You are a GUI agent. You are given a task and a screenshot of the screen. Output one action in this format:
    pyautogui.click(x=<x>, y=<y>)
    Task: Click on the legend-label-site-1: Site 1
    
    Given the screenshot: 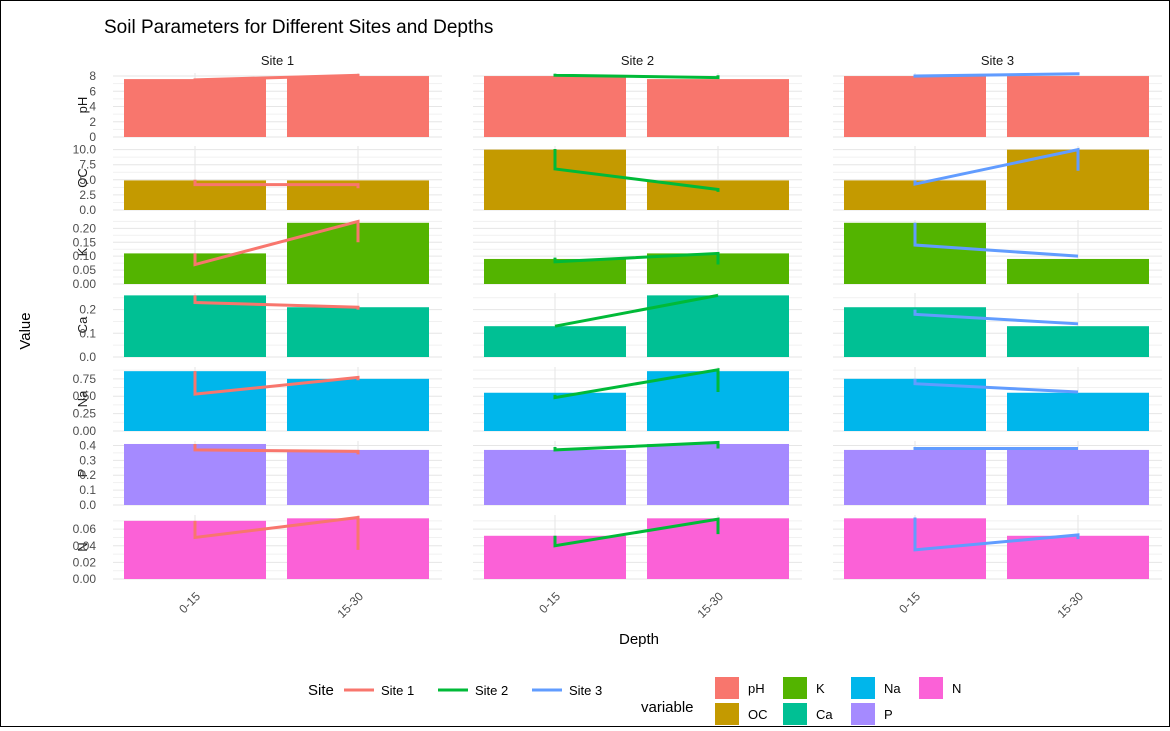 What is the action you would take?
    pyautogui.click(x=397, y=690)
    